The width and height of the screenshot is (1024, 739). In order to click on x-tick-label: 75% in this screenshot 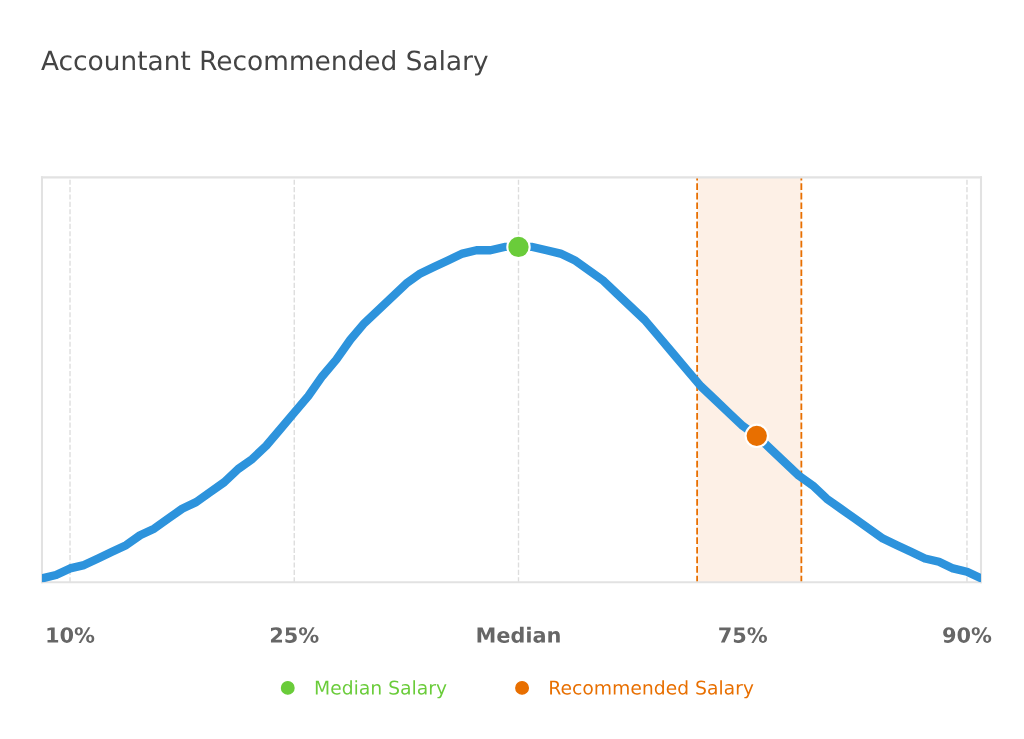, I will do `click(743, 635)`.